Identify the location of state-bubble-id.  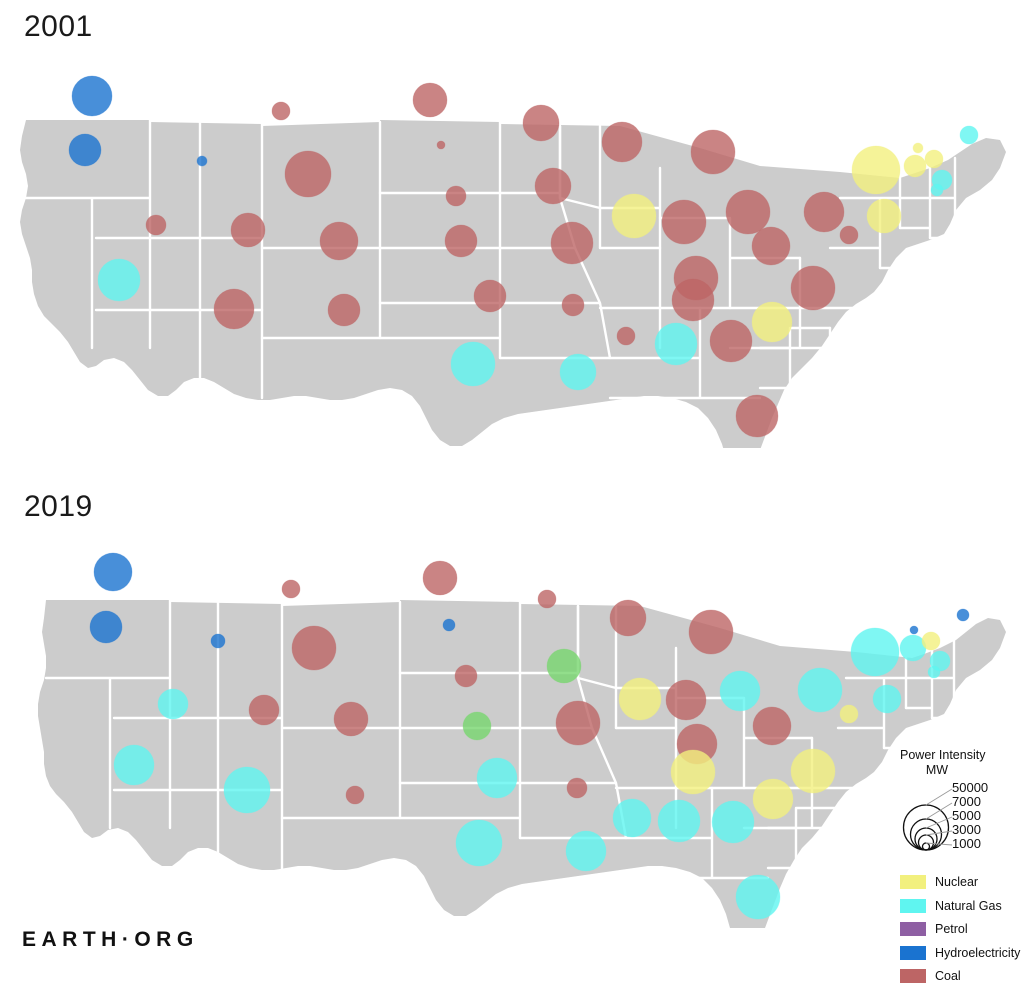
(202, 161).